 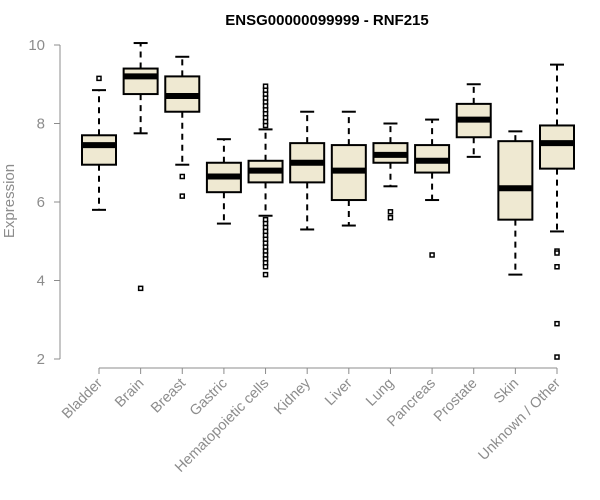 What do you see at coordinates (307, 170) in the screenshot?
I see `box-kidney` at bounding box center [307, 170].